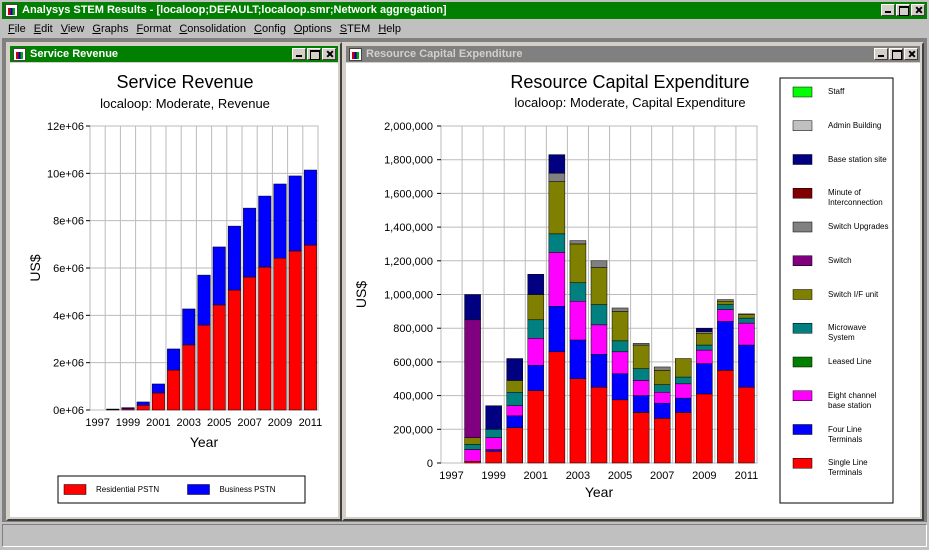 The width and height of the screenshot is (929, 550). Describe the element at coordinates (65, 174) in the screenshot. I see `y-tick-label: 10e+06` at that location.